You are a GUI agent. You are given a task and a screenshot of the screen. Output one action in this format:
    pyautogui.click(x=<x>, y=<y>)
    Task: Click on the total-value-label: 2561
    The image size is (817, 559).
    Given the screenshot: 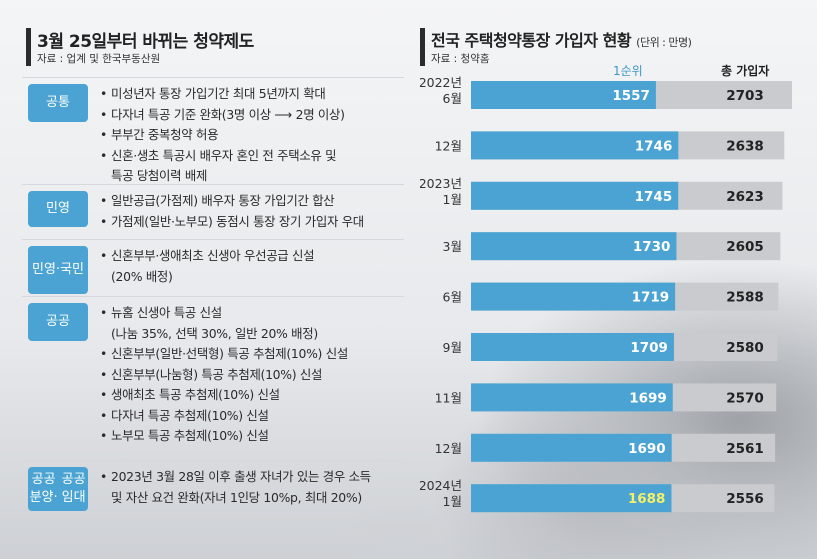 What is the action you would take?
    pyautogui.click(x=745, y=449)
    